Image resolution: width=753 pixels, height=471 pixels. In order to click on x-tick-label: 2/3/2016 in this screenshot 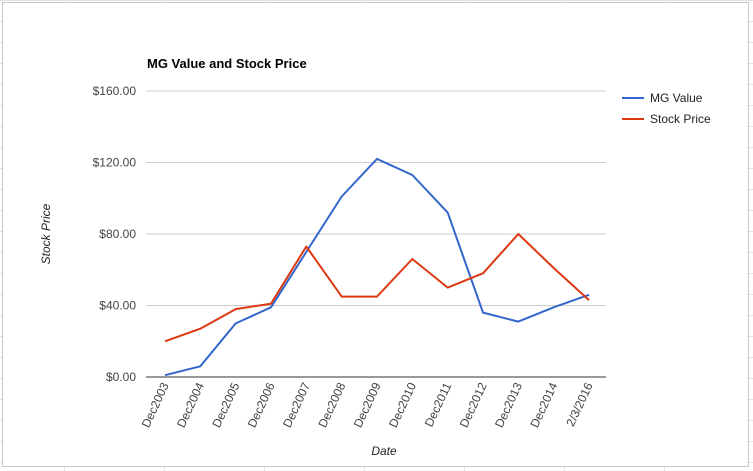, I will do `click(579, 404)`.